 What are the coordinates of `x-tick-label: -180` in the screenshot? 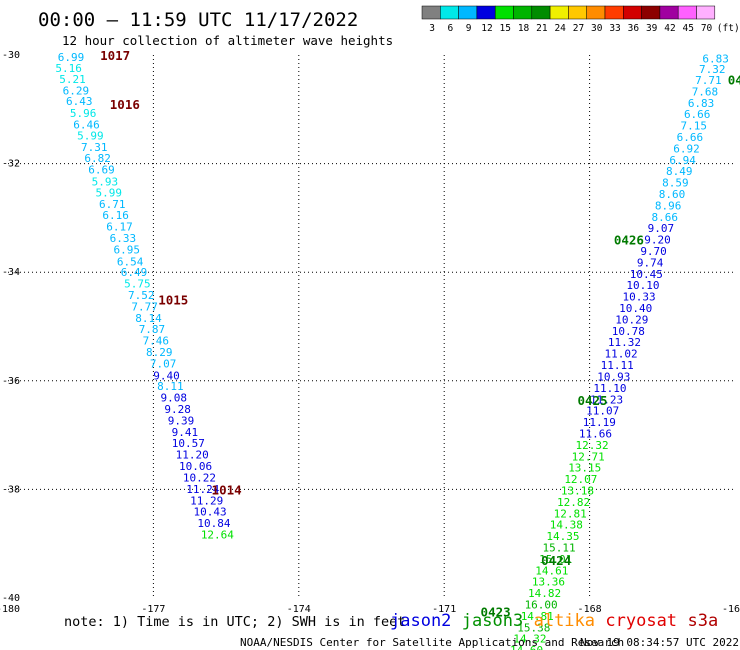 It's located at (10, 609).